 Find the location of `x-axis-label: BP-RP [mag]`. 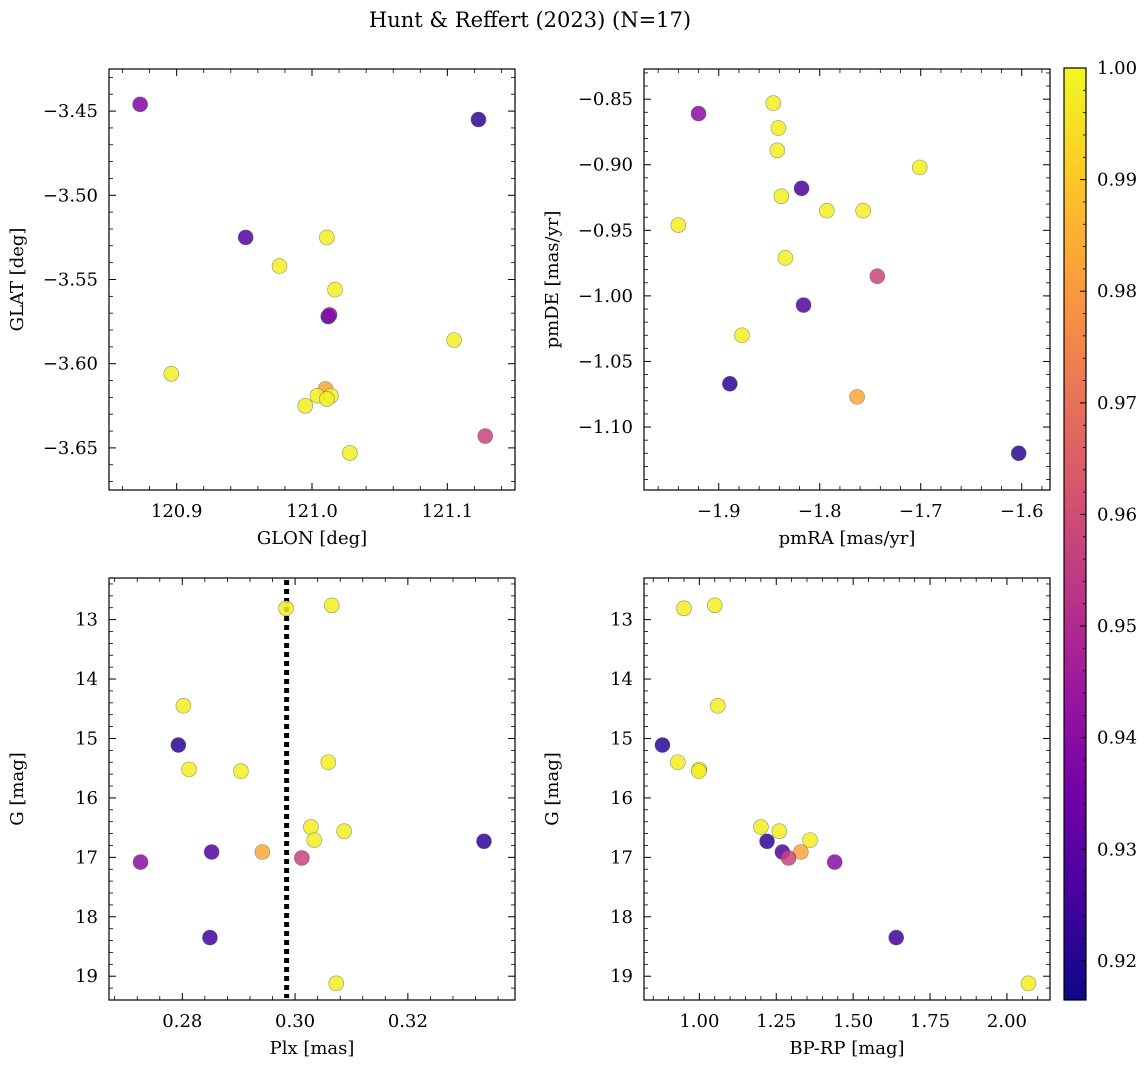

x-axis-label: BP-RP [mag] is located at coordinates (846, 1048).